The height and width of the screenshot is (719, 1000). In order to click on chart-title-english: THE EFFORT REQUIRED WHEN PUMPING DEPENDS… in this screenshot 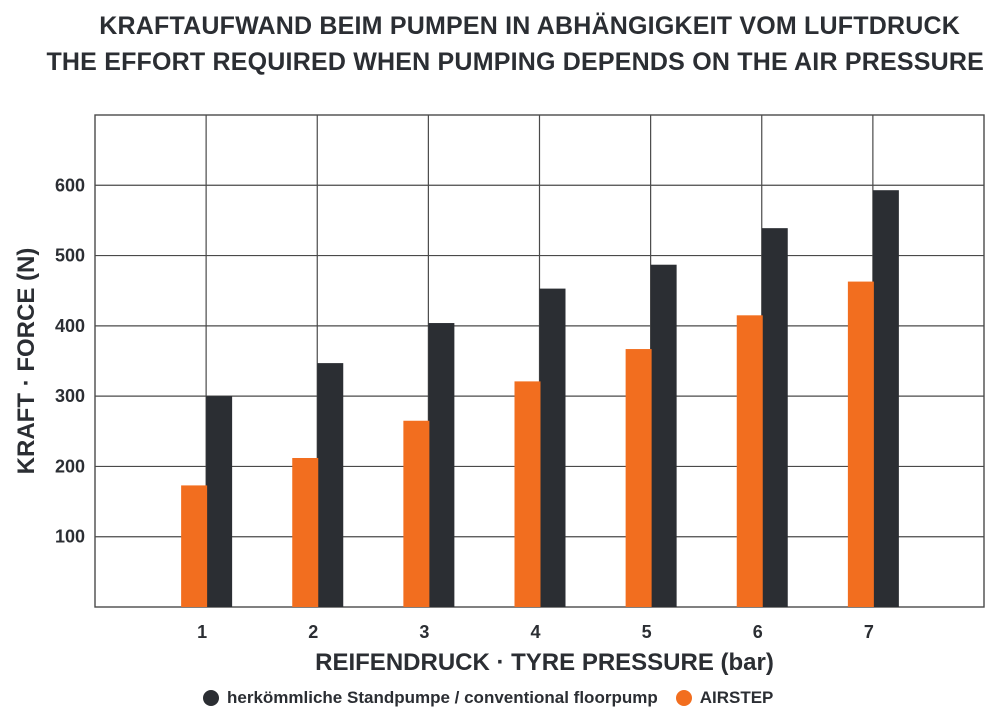, I will do `click(515, 62)`.